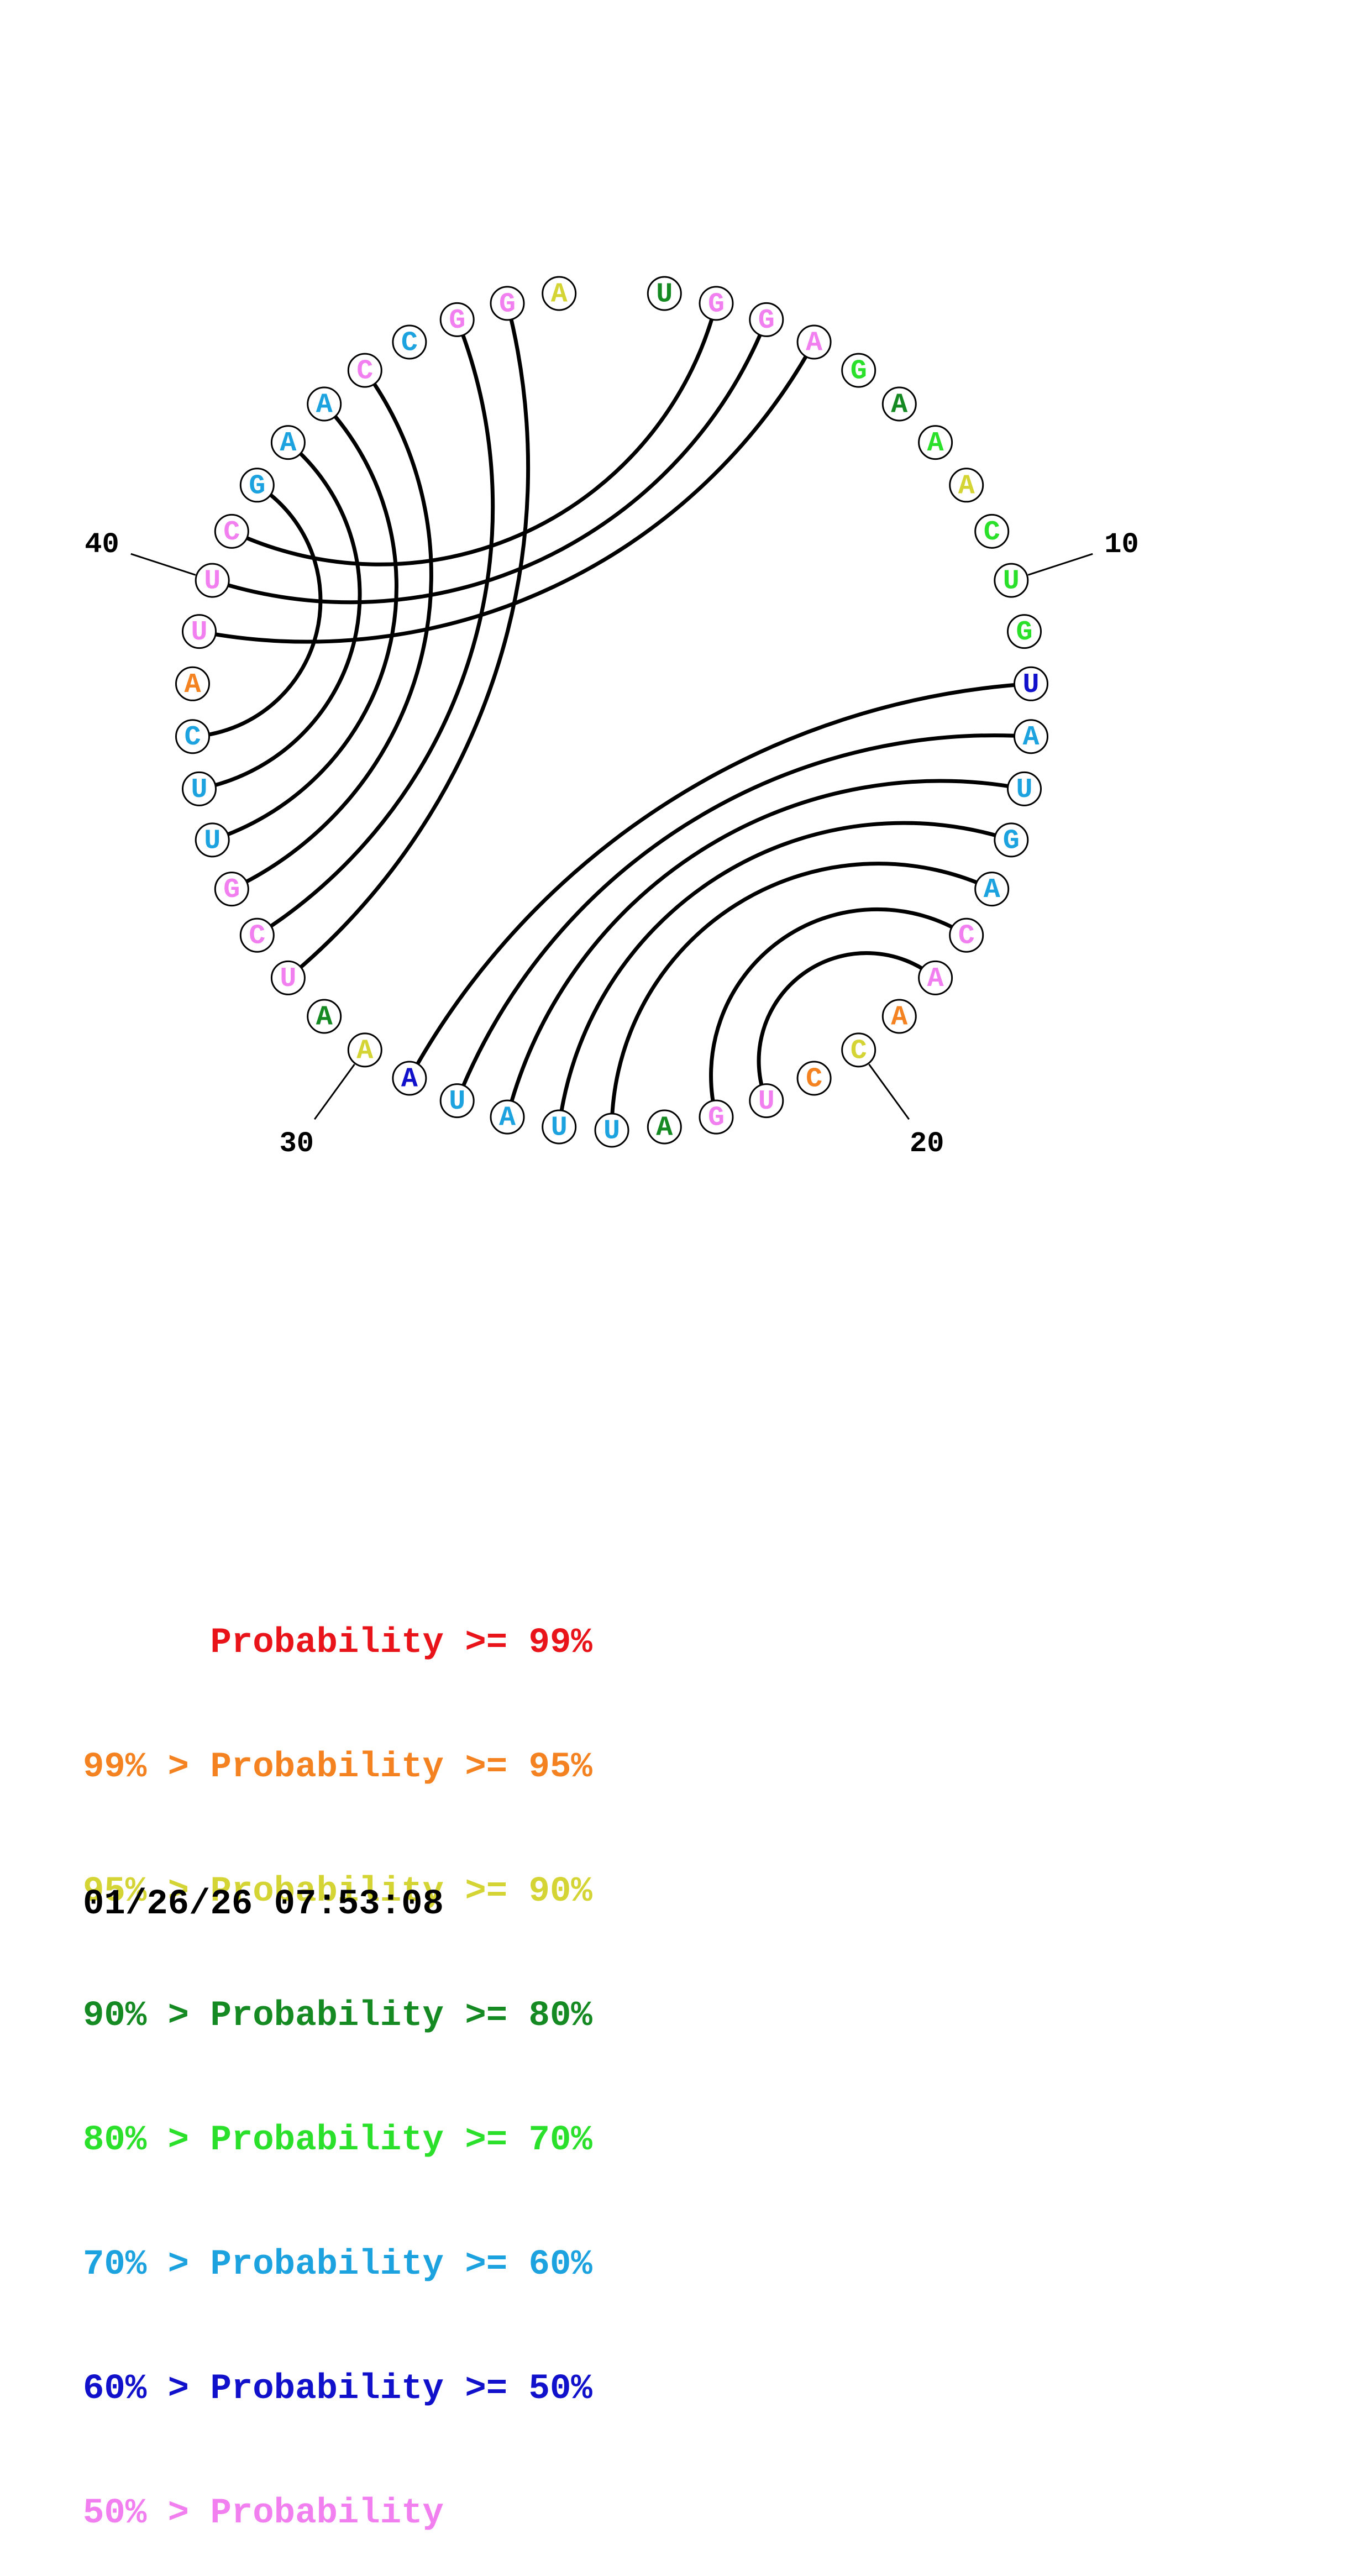 This screenshot has height=2576, width=1370. What do you see at coordinates (528, 1643) in the screenshot?
I see `legend-suffix: >= 99%` at bounding box center [528, 1643].